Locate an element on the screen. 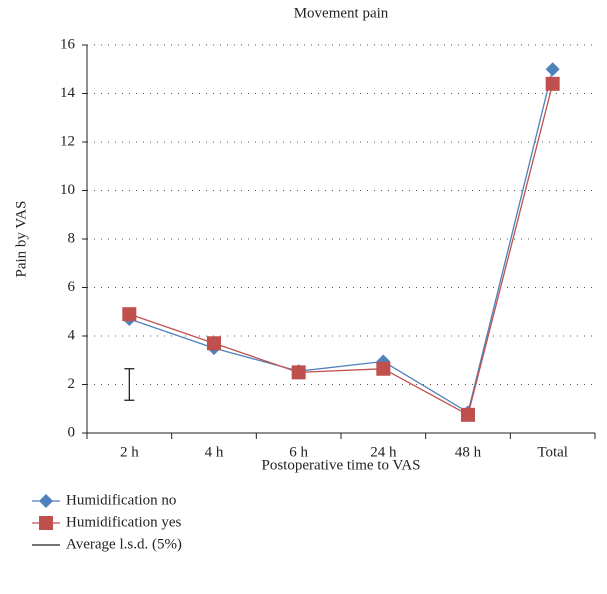 The width and height of the screenshot is (607, 594). y-tick-label: 6 is located at coordinates (72, 287).